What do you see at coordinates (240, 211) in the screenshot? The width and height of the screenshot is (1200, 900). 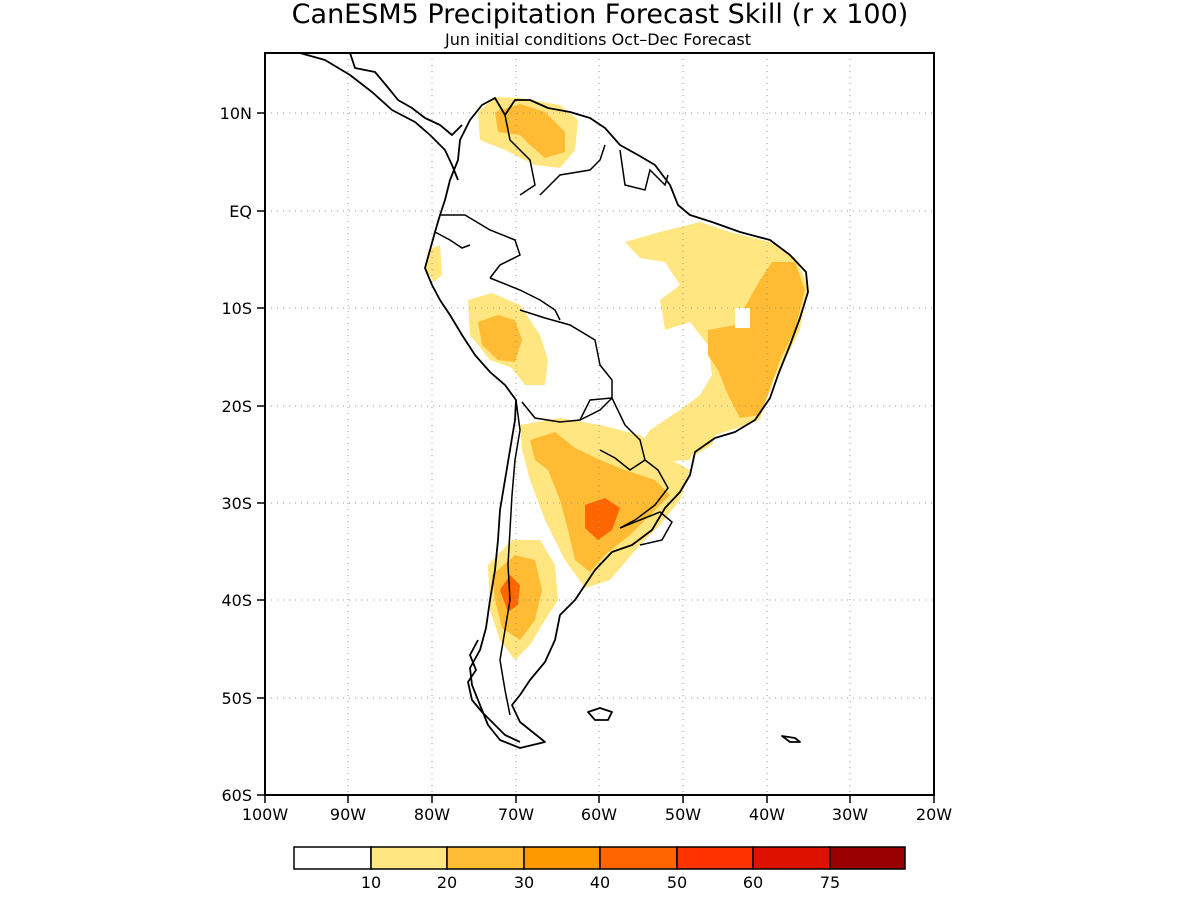 I see `lat-label-eq: EQ` at bounding box center [240, 211].